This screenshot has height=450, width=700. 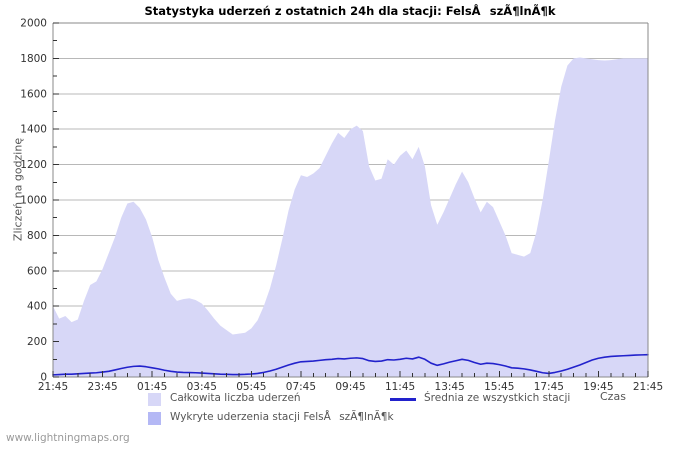 What do you see at coordinates (499, 387) in the screenshot?
I see `svg-text: 15:45` at bounding box center [499, 387].